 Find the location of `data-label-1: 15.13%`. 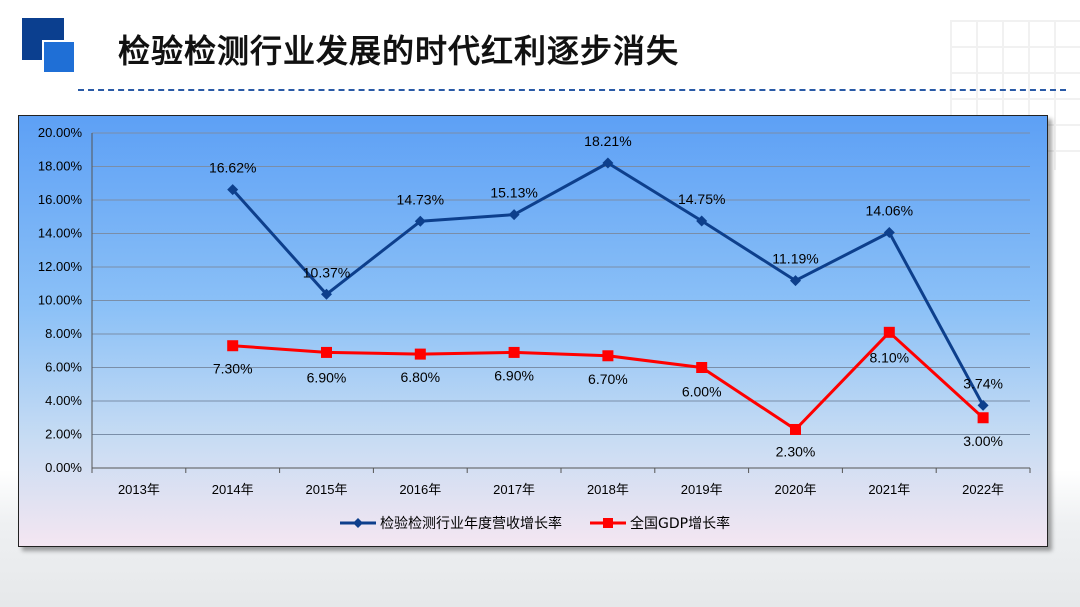

data-label-1: 15.13% is located at coordinates (513, 193).